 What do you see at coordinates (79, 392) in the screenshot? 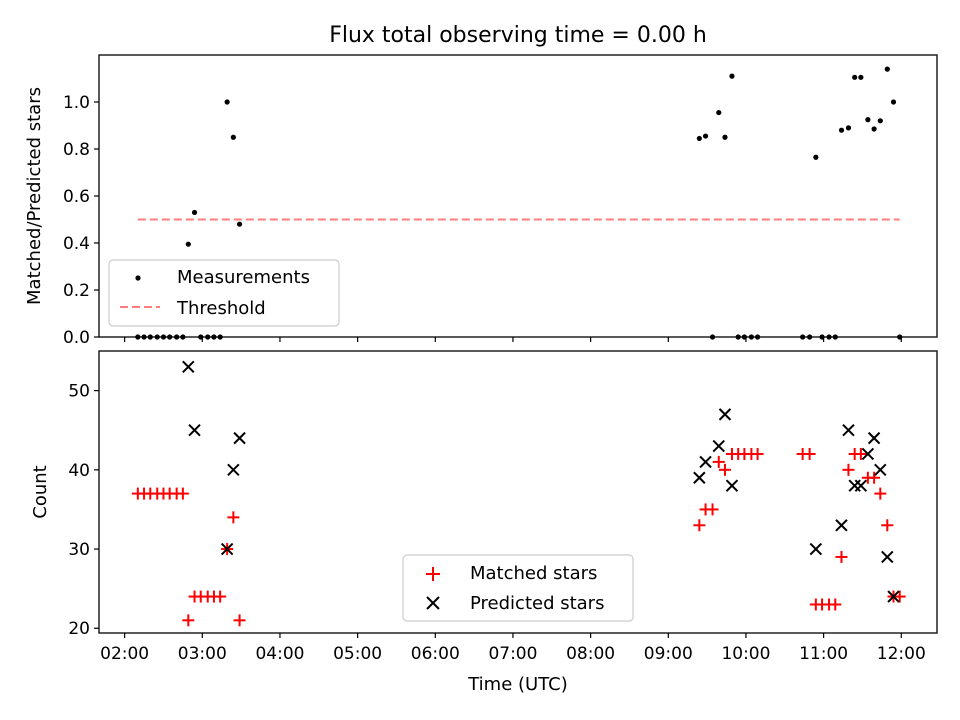
I see `count-y-tick-label: 50` at bounding box center [79, 392].